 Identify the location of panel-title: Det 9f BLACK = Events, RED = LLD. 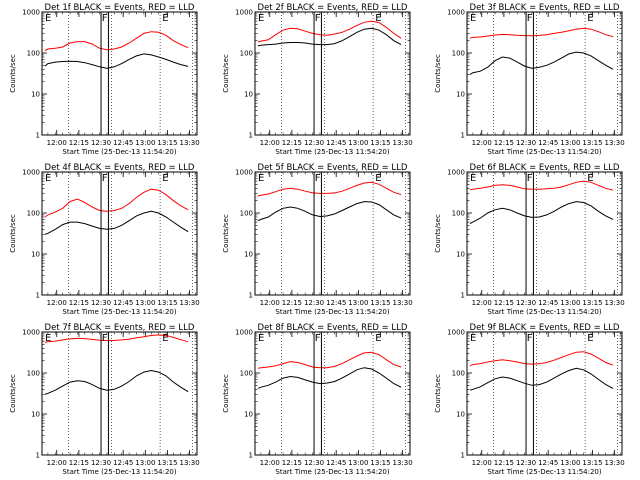
(545, 328).